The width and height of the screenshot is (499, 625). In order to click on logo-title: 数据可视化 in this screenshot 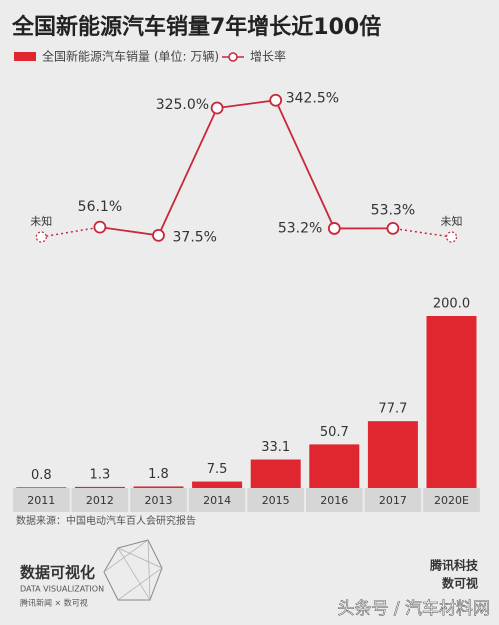, I will do `click(57, 573)`.